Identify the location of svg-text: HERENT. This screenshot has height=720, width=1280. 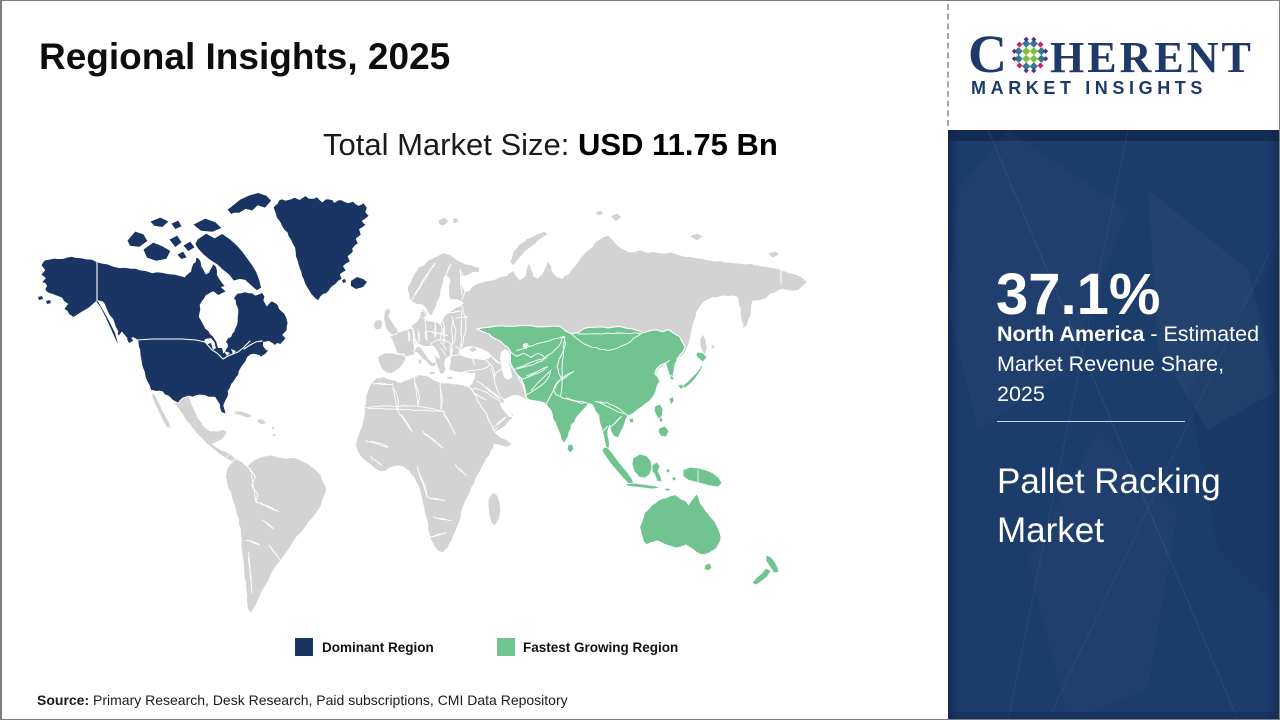
(1152, 57).